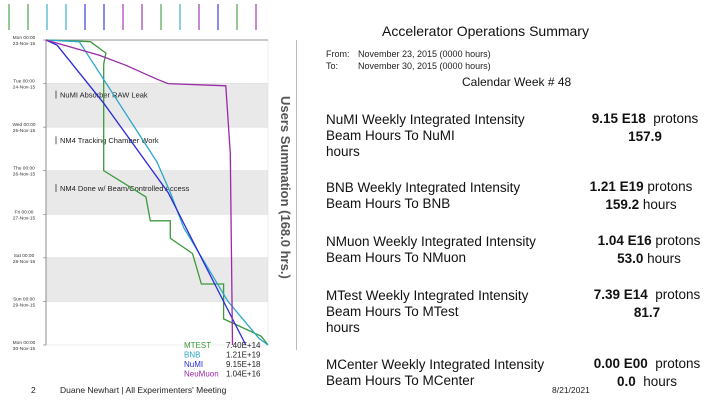 Image resolution: width=720 pixels, height=405 pixels. Describe the element at coordinates (664, 258) in the screenshot. I see `nmuon-hours-unit: hours` at that location.